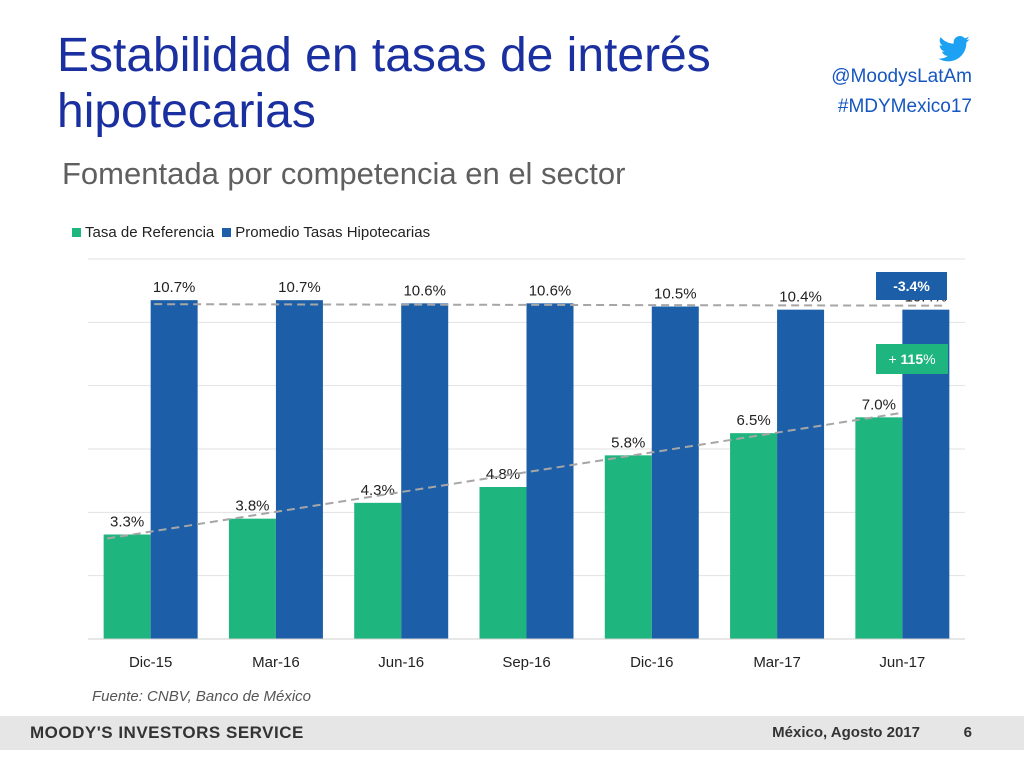  I want to click on trend-line-reference-rate, so click(503, 476).